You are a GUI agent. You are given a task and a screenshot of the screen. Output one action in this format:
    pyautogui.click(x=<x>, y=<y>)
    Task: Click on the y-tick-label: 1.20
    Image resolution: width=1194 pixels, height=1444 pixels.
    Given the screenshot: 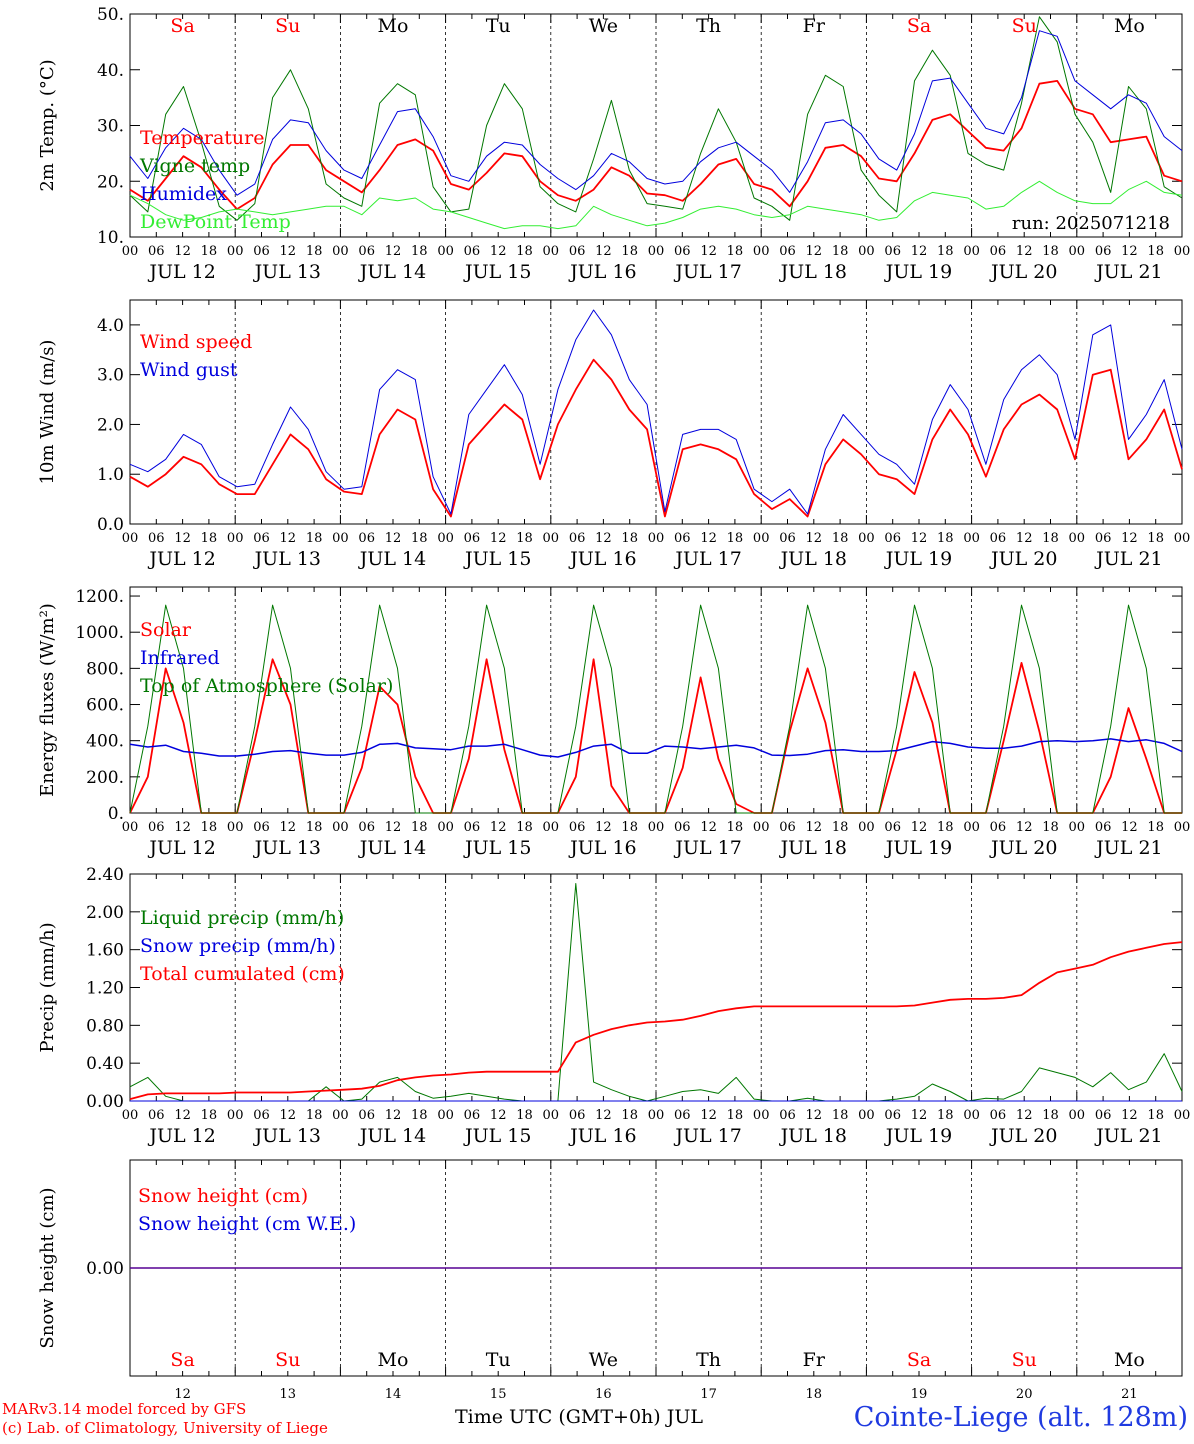 What is the action you would take?
    pyautogui.click(x=105, y=989)
    